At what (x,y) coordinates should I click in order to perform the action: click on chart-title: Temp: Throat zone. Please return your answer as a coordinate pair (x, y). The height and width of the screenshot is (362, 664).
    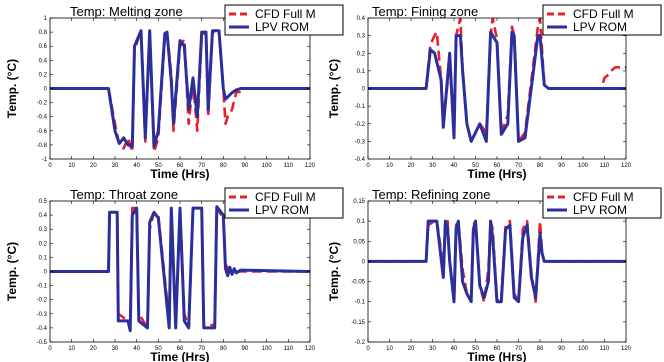
    Looking at the image, I should click on (124, 194).